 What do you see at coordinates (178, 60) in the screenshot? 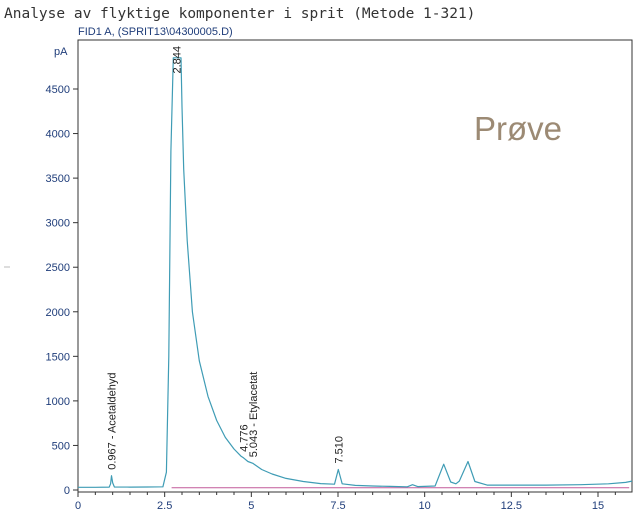
I see `peak-label: 2.844` at bounding box center [178, 60].